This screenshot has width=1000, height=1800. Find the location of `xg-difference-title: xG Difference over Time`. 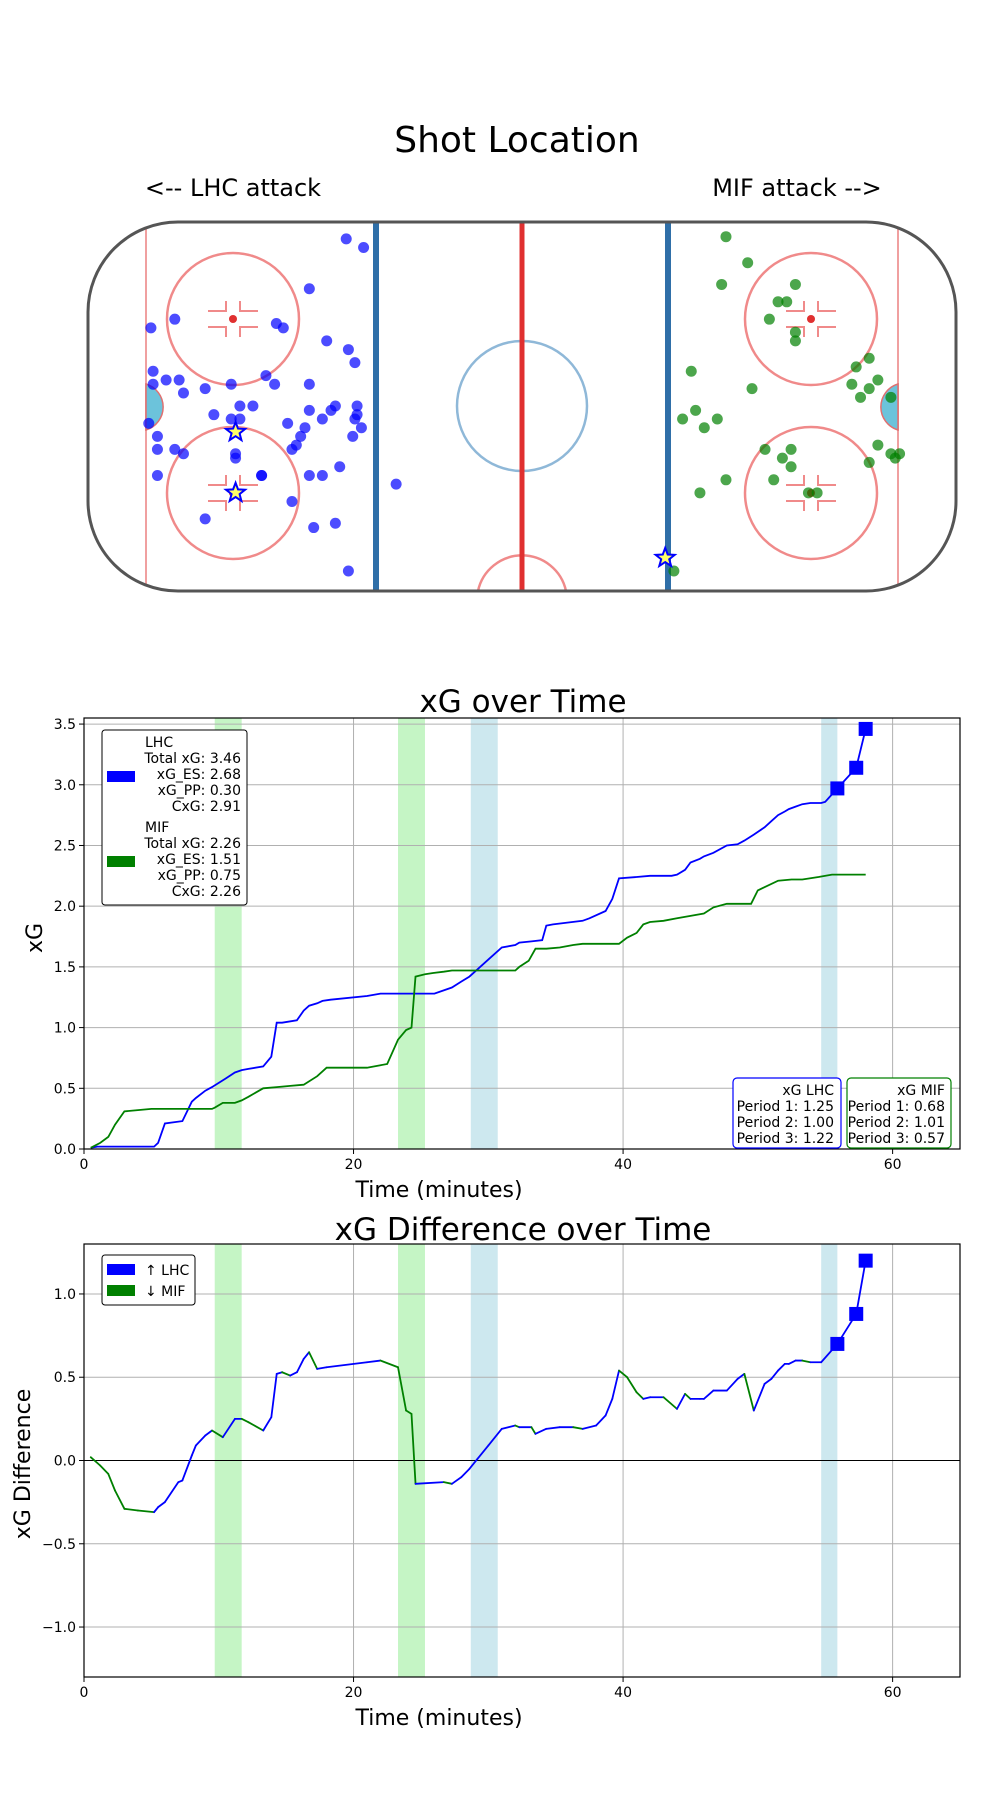

xg-difference-title: xG Difference over Time is located at coordinates (523, 1230).